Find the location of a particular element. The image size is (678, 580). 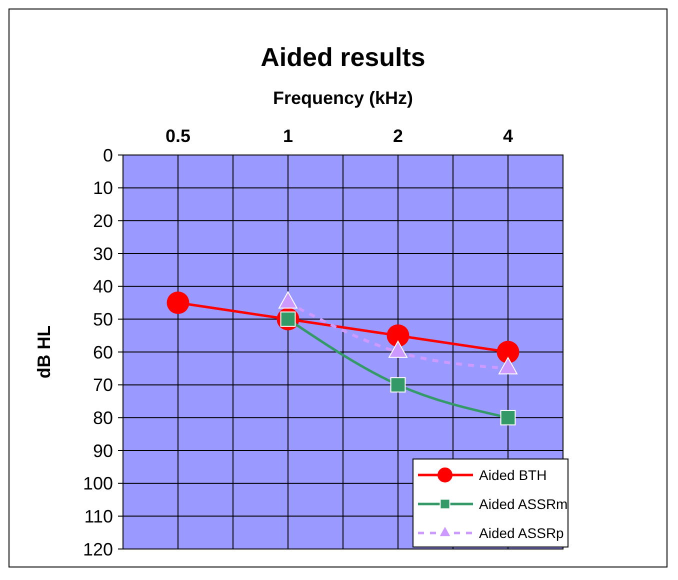

y-tick-label: 0 is located at coordinates (107, 155).